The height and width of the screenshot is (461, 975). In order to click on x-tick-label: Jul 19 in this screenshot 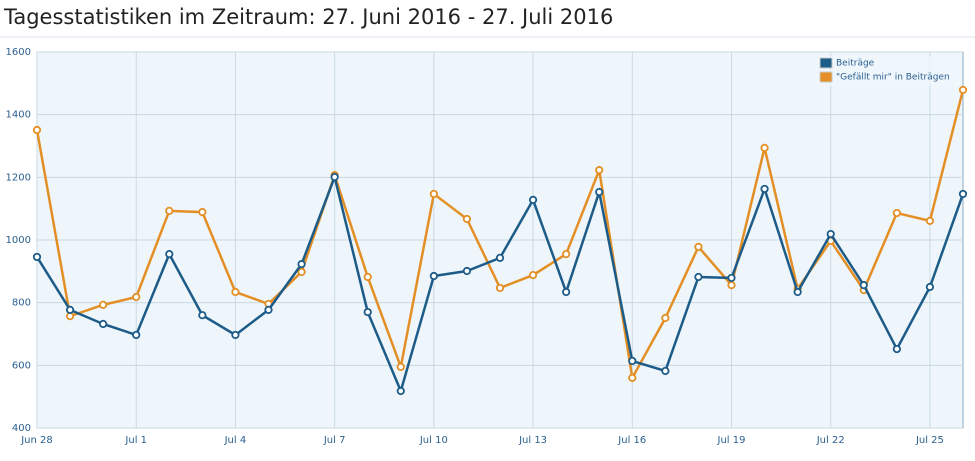, I will do `click(731, 440)`.